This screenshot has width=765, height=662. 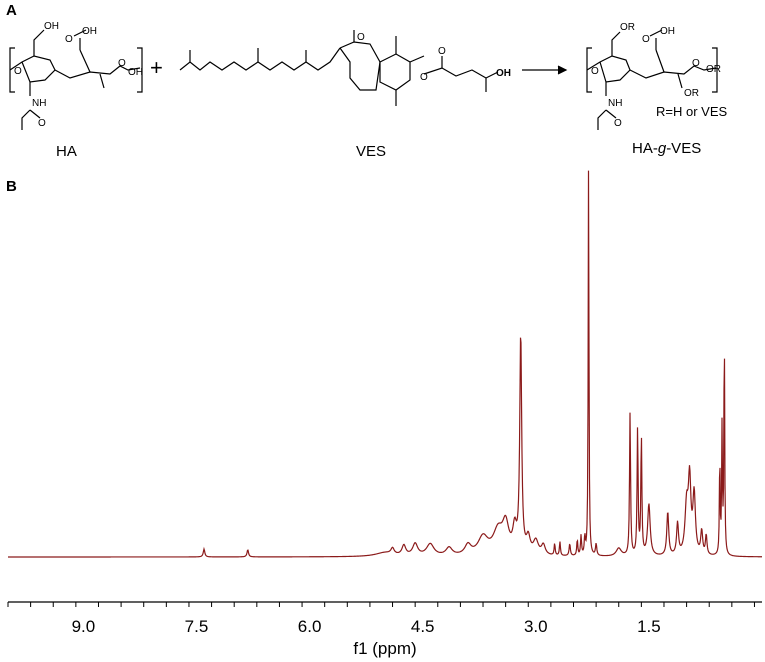 What do you see at coordinates (11, 186) in the screenshot?
I see `panel-b-label: B` at bounding box center [11, 186].